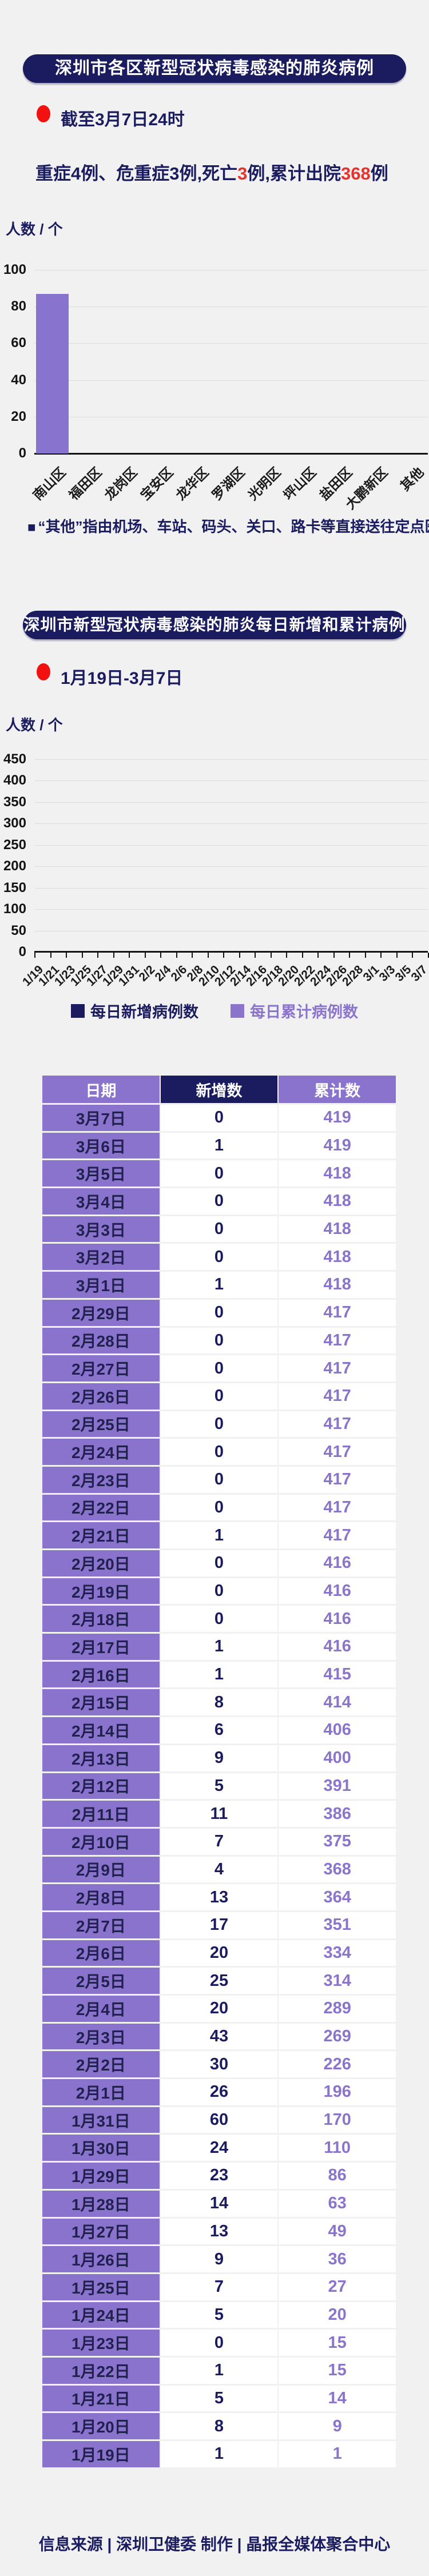 The image size is (429, 2576). What do you see at coordinates (101, 1981) in the screenshot?
I see `table-cell-date: 2月5日` at bounding box center [101, 1981].